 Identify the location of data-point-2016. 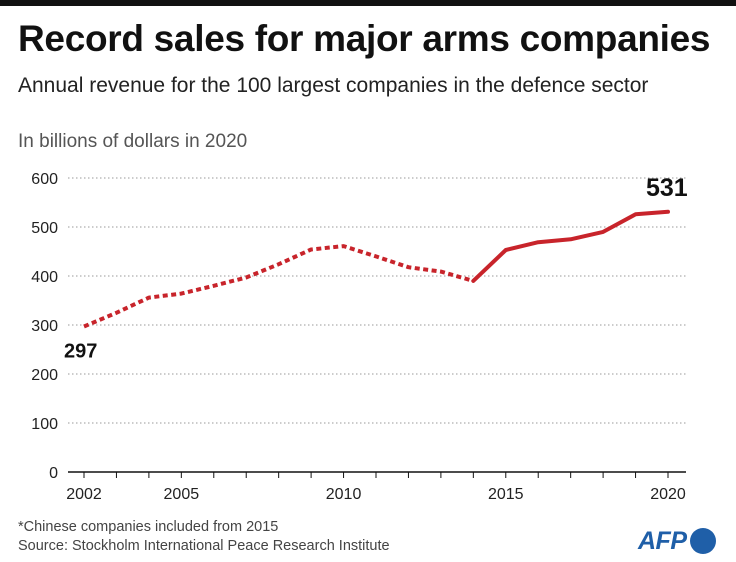
(538, 242).